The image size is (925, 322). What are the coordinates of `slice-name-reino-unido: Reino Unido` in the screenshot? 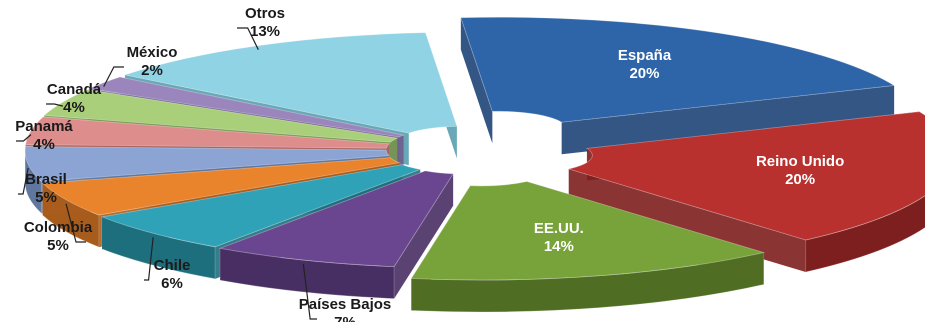 It's located at (800, 161).